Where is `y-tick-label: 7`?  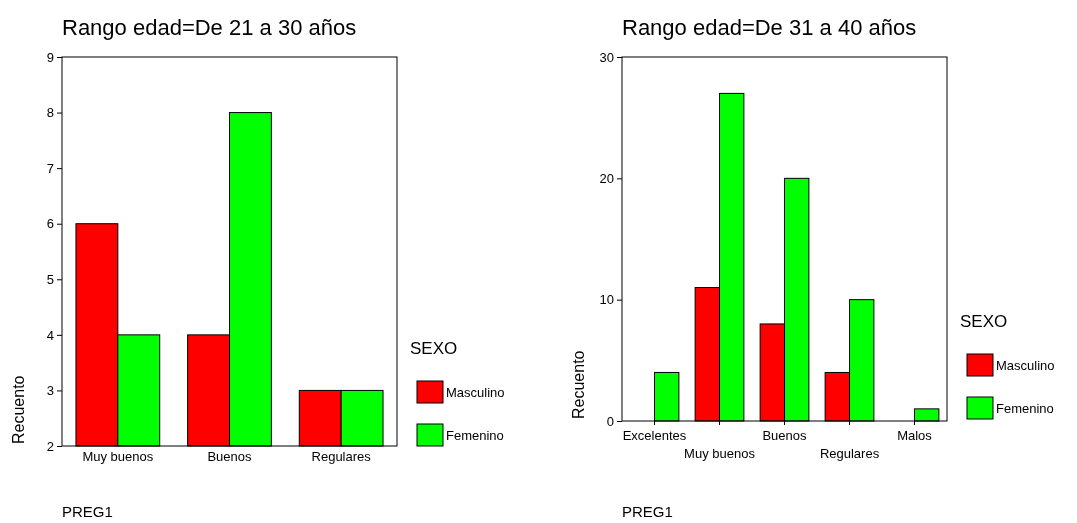 y-tick-label: 7 is located at coordinates (50, 168).